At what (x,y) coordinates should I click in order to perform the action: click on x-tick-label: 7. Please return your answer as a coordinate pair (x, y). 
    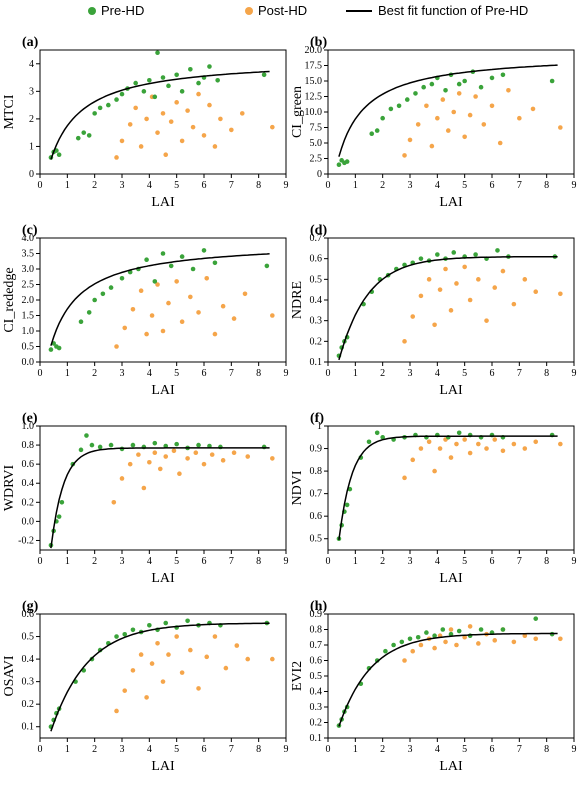
    Looking at the image, I should click on (231, 749).